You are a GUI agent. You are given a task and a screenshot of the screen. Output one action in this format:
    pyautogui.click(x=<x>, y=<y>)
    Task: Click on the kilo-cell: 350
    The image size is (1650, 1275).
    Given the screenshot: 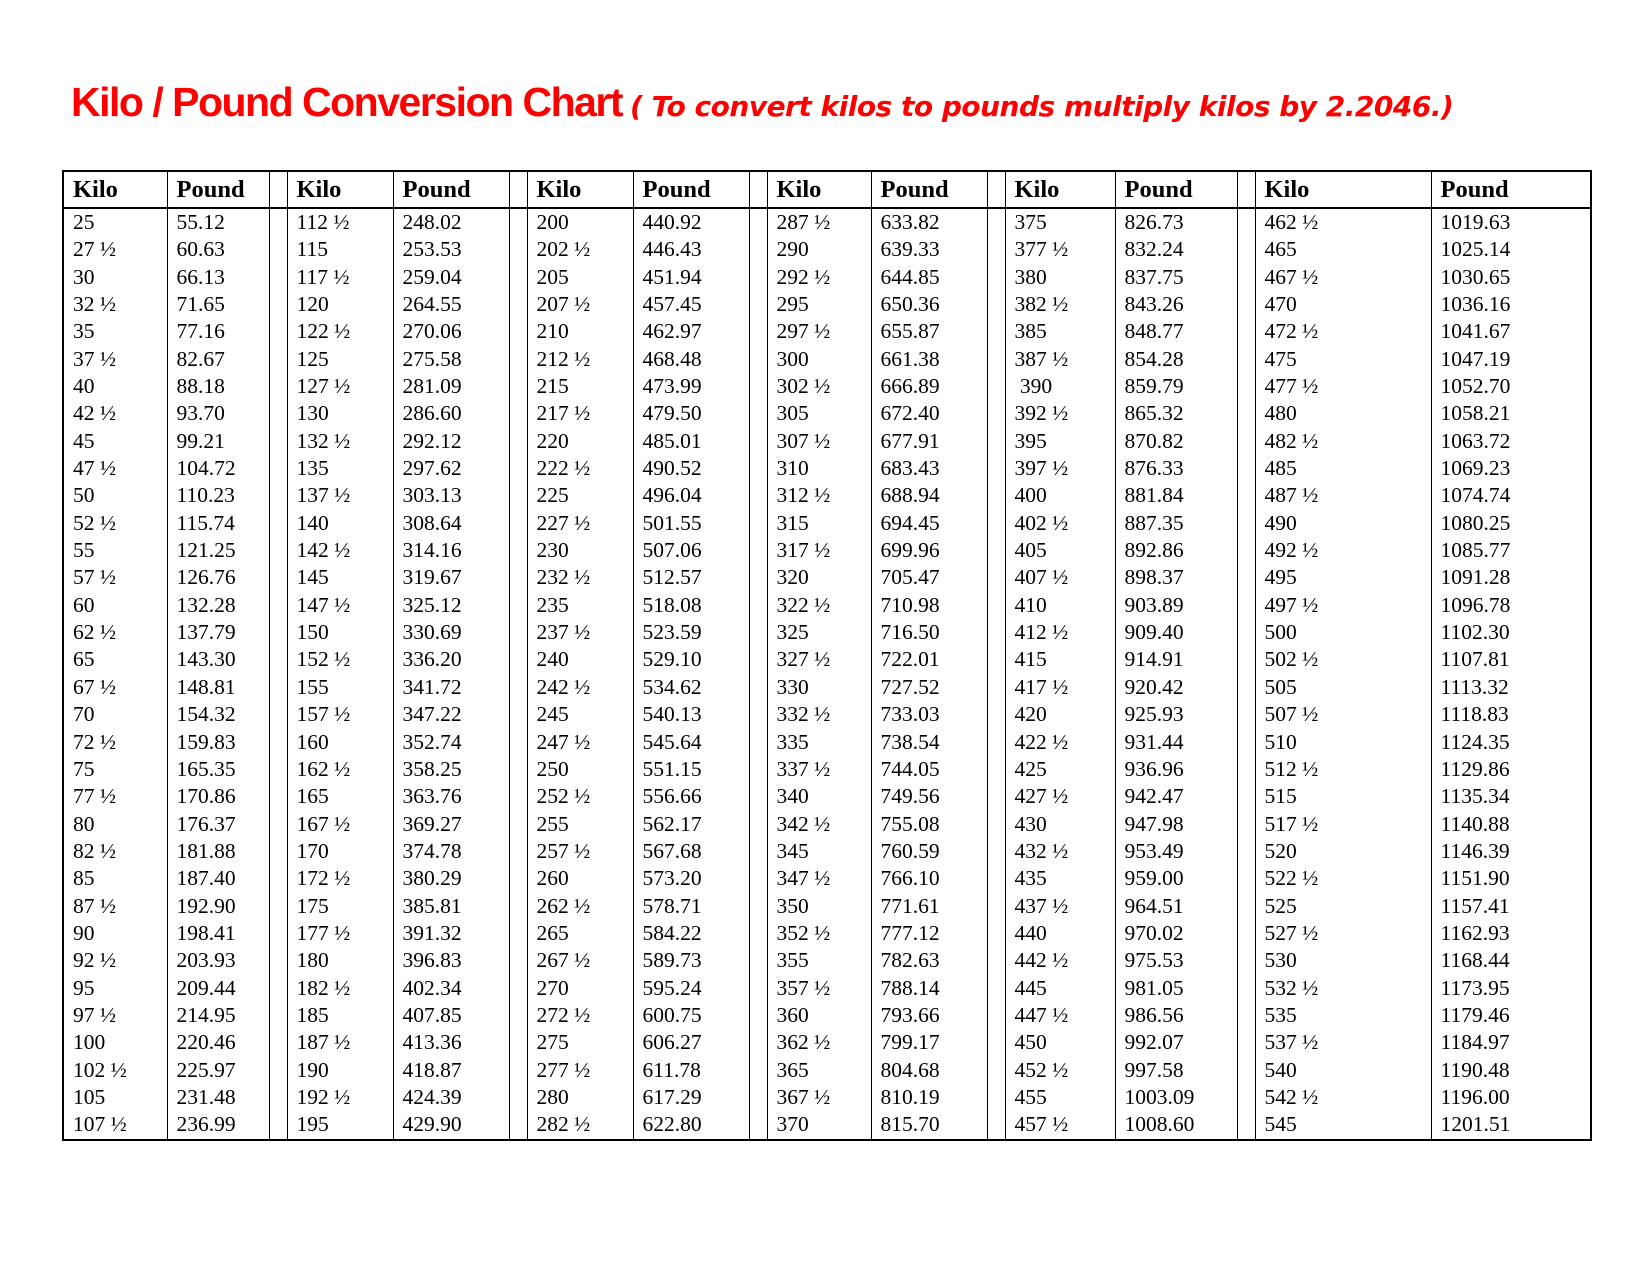 What is the action you would take?
    pyautogui.click(x=819, y=906)
    